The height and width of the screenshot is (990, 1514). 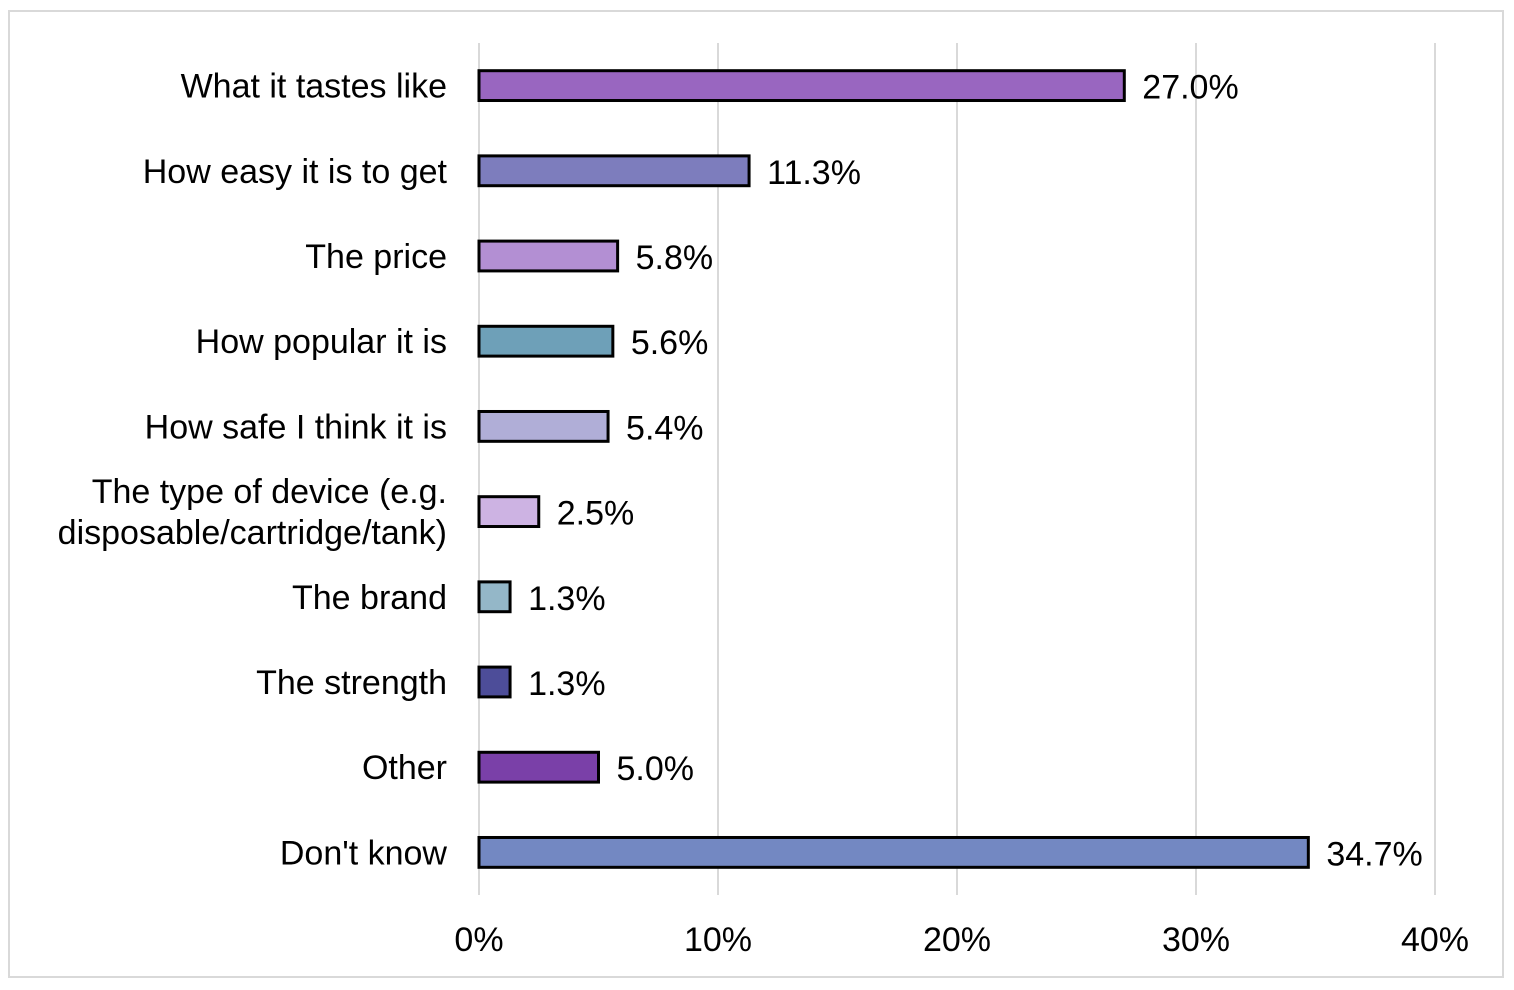 What do you see at coordinates (675, 258) in the screenshot?
I see `data-label: 5.8%` at bounding box center [675, 258].